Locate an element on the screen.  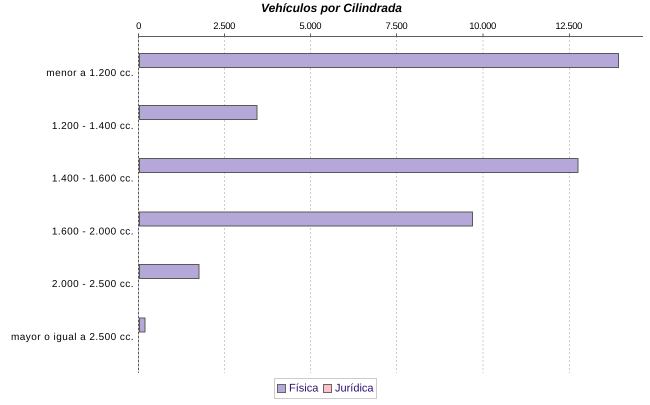
svg-text: 12.500 is located at coordinates (568, 26).